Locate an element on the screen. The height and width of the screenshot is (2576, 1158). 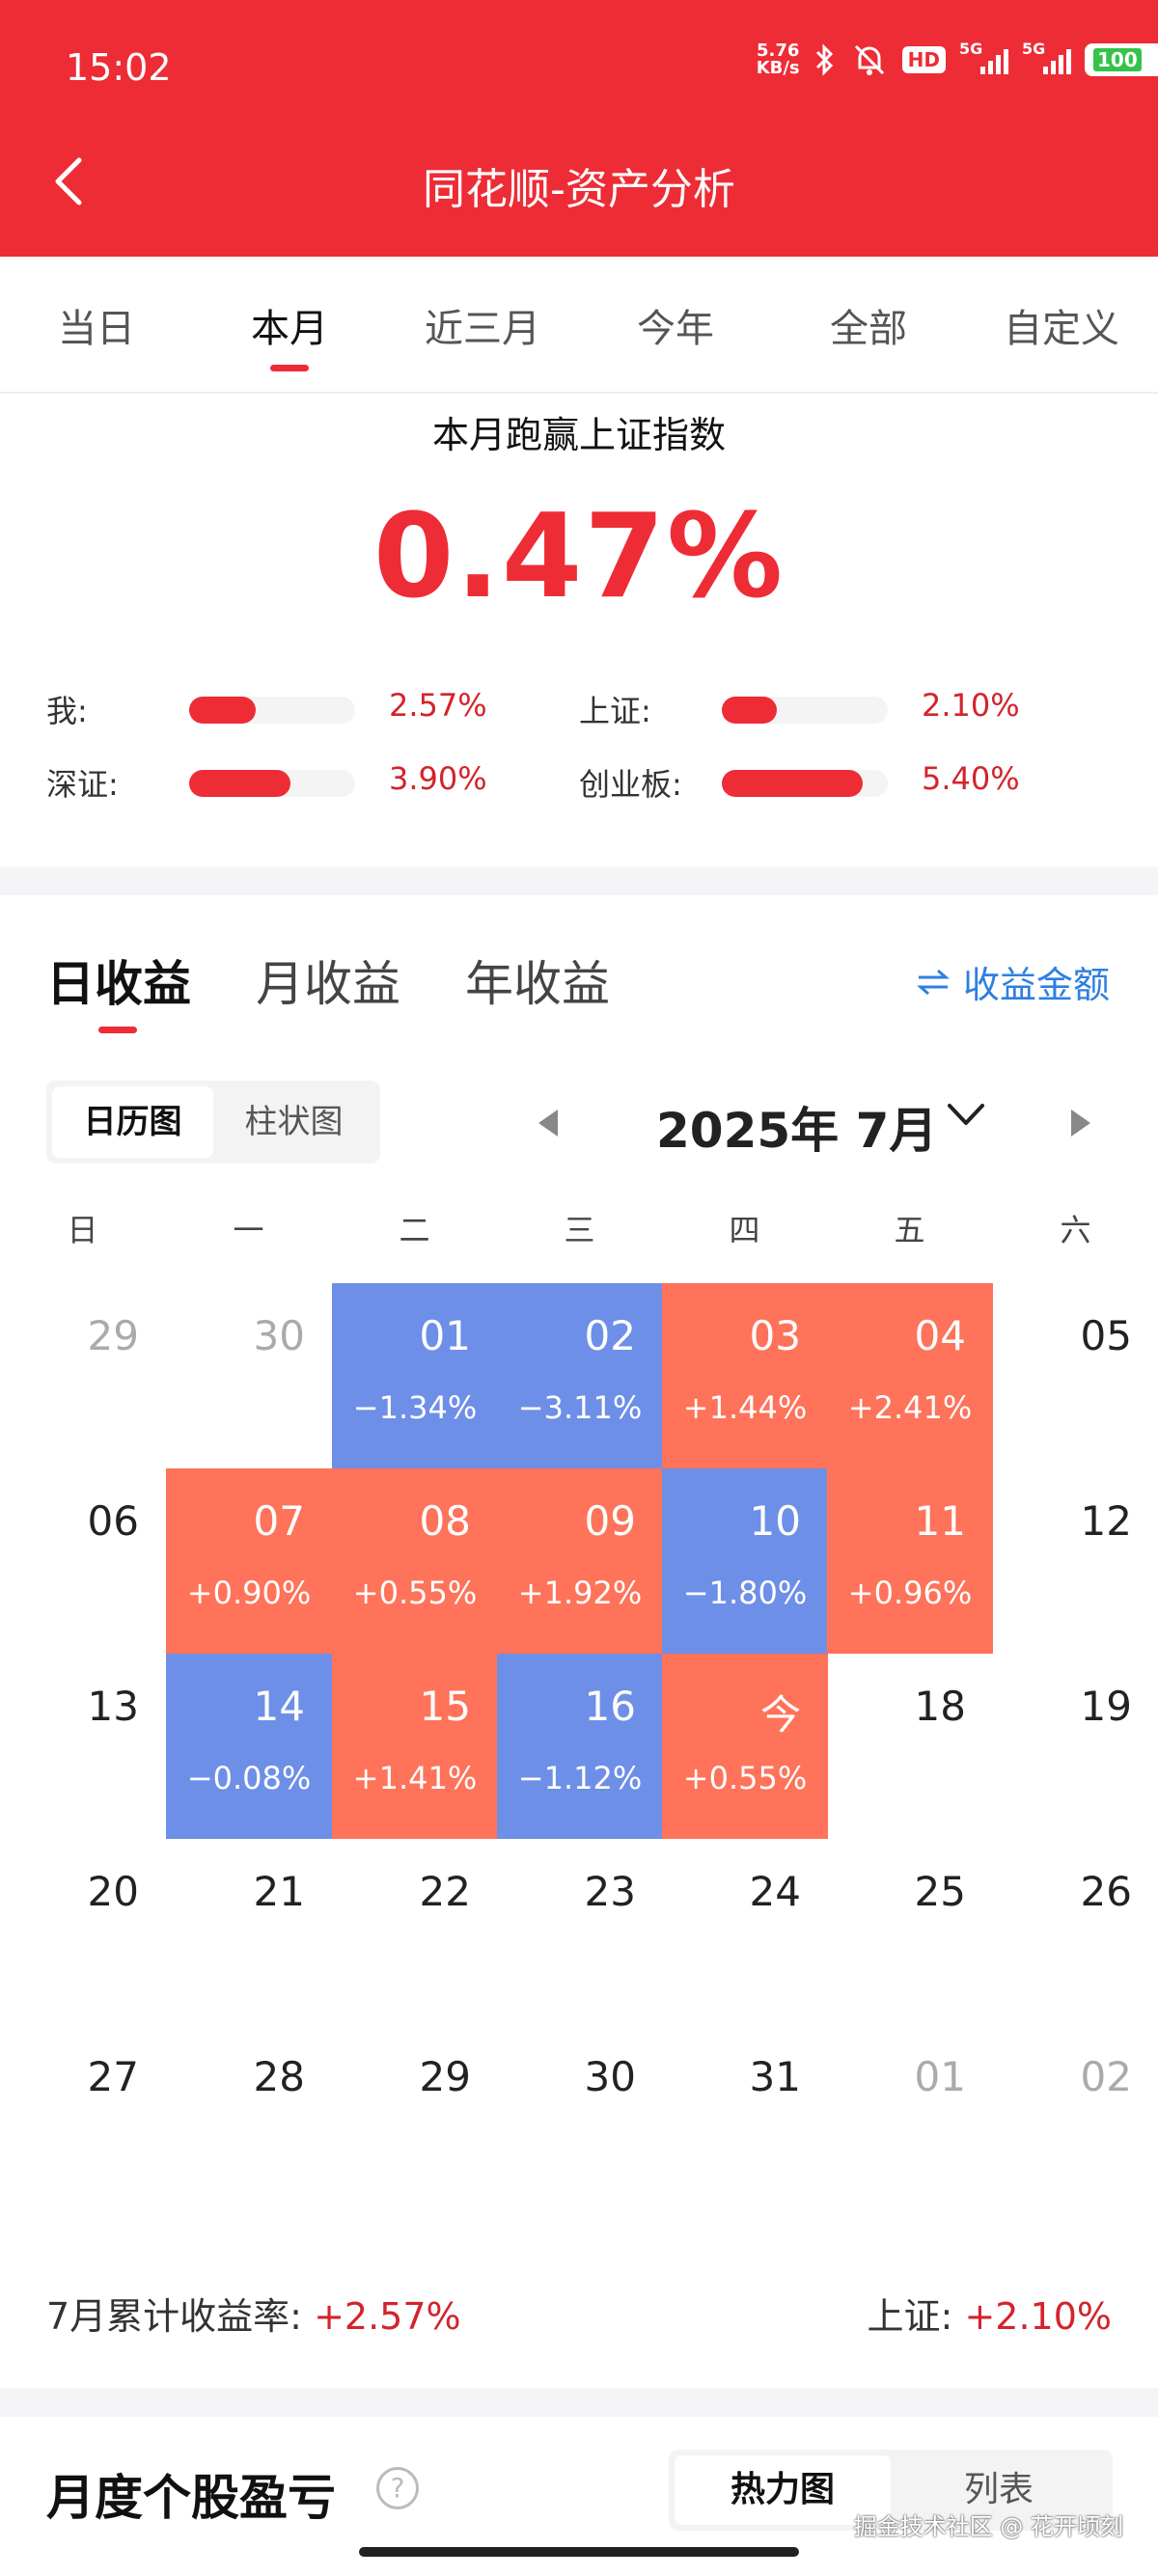
tab-three-months: 近三月 is located at coordinates (482, 329).